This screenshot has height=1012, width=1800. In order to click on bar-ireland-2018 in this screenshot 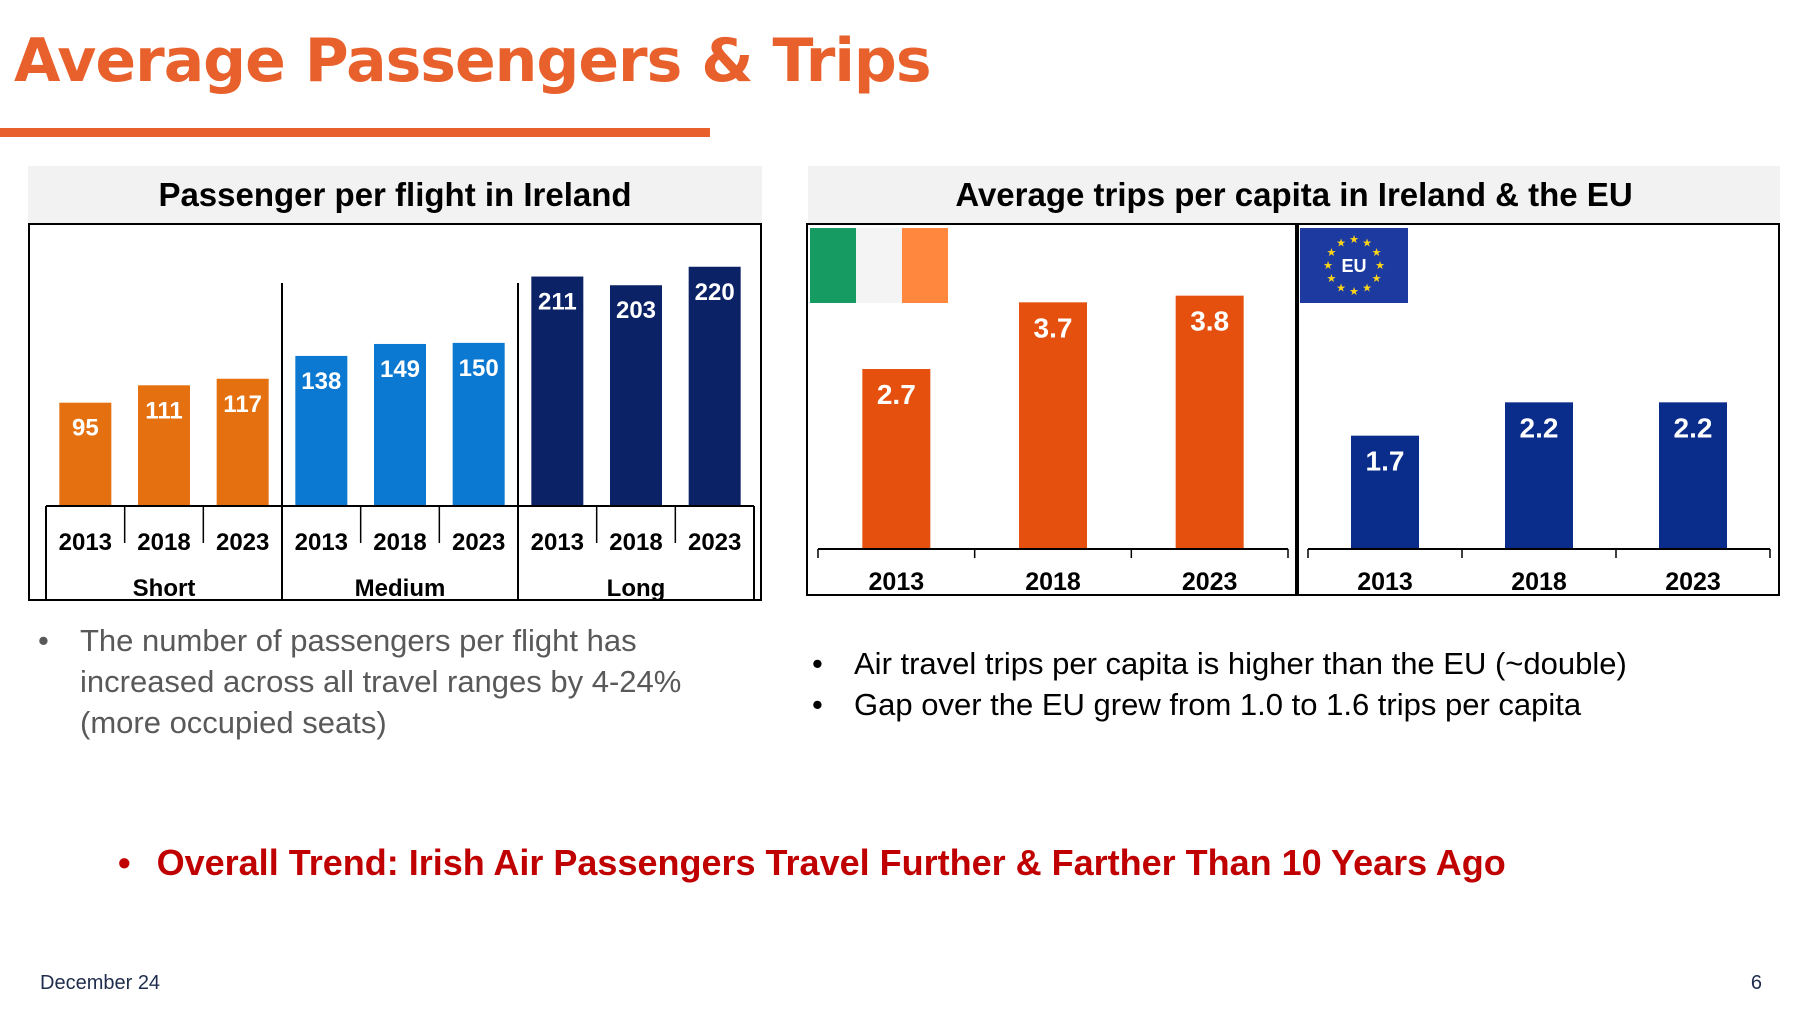, I will do `click(1053, 425)`.